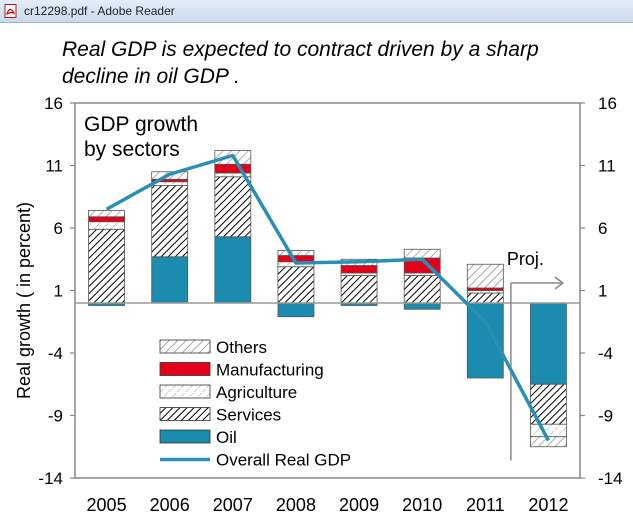  I want to click on y-tick-label: 6, so click(58, 228).